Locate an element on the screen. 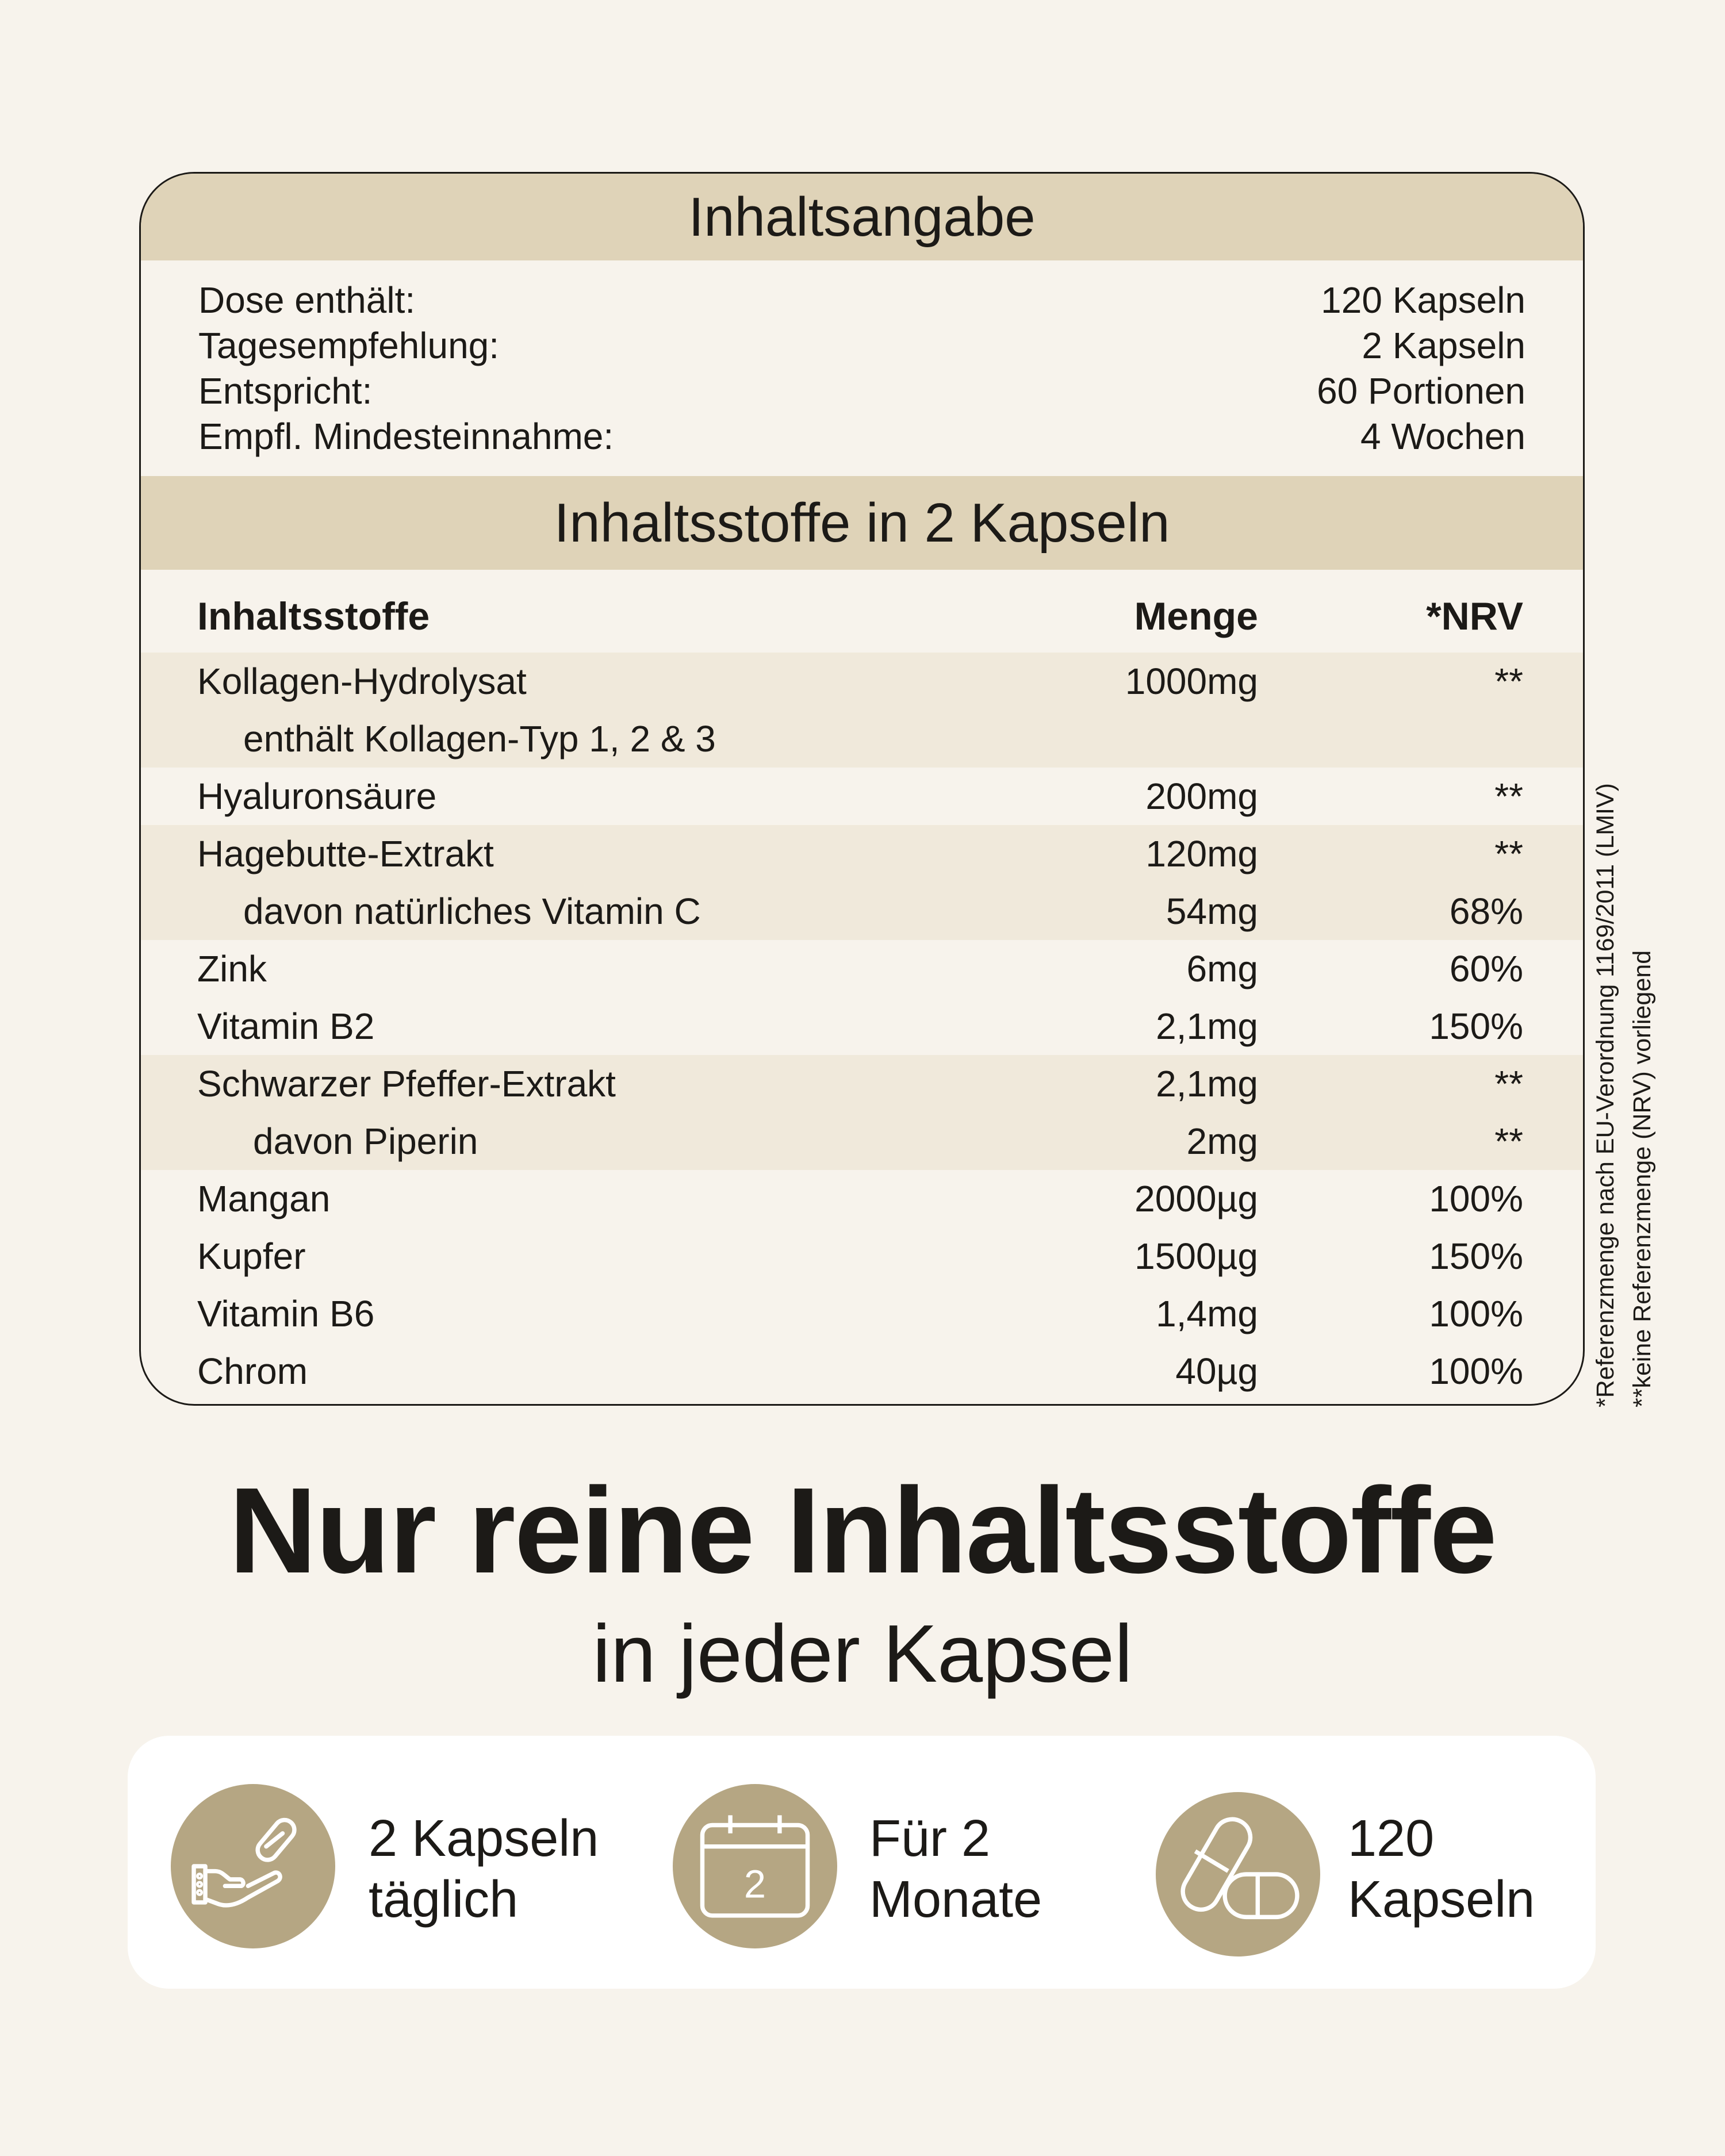 The height and width of the screenshot is (2156, 1725). ingredient-name: Vitamin B6 is located at coordinates (286, 1313).